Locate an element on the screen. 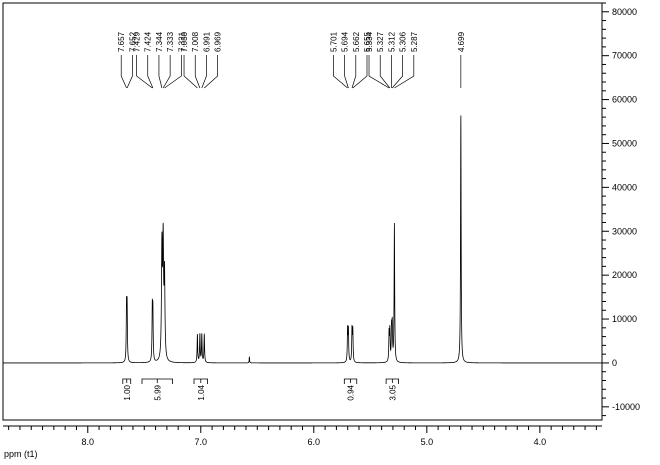  peak-label: 7.344 is located at coordinates (159, 41).